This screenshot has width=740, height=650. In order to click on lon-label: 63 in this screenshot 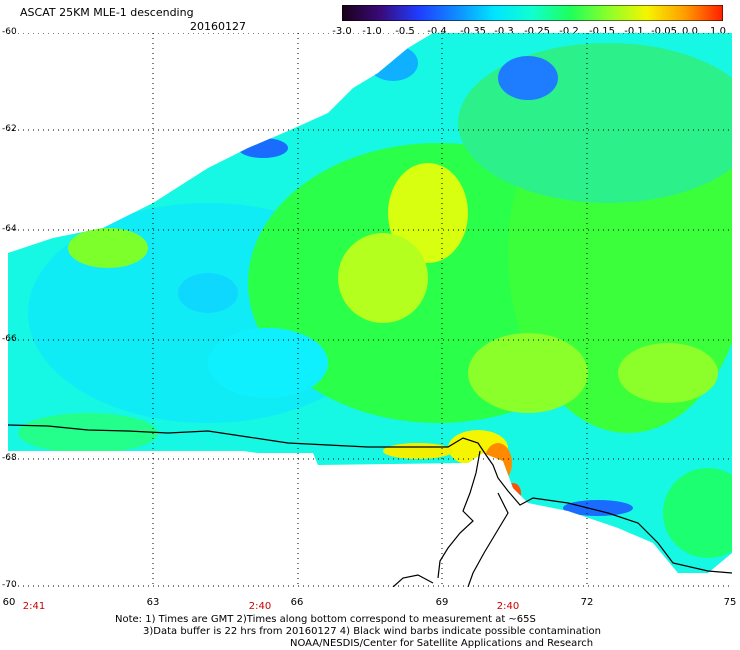, I will do `click(153, 602)`.